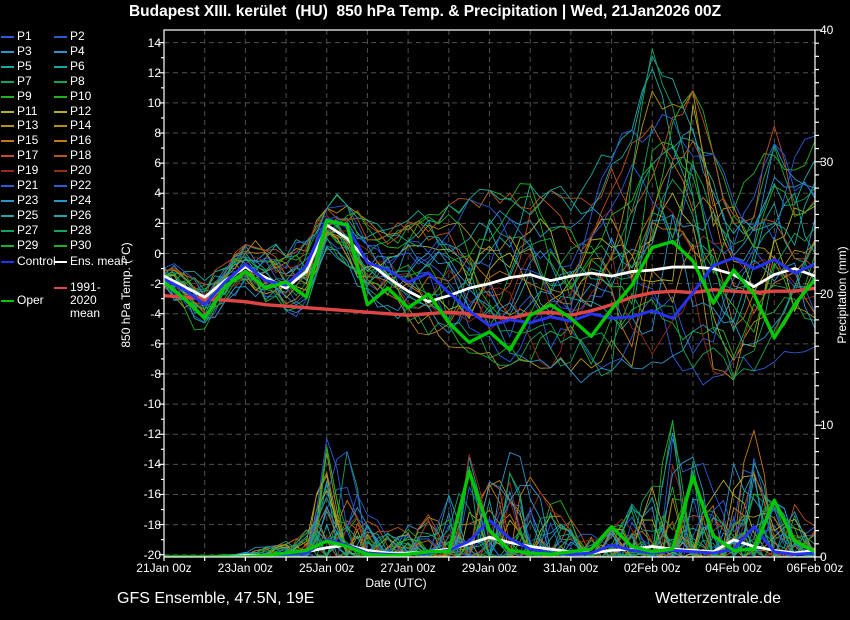  What do you see at coordinates (7, 171) in the screenshot?
I see `legend-item-p19-swatch` at bounding box center [7, 171].